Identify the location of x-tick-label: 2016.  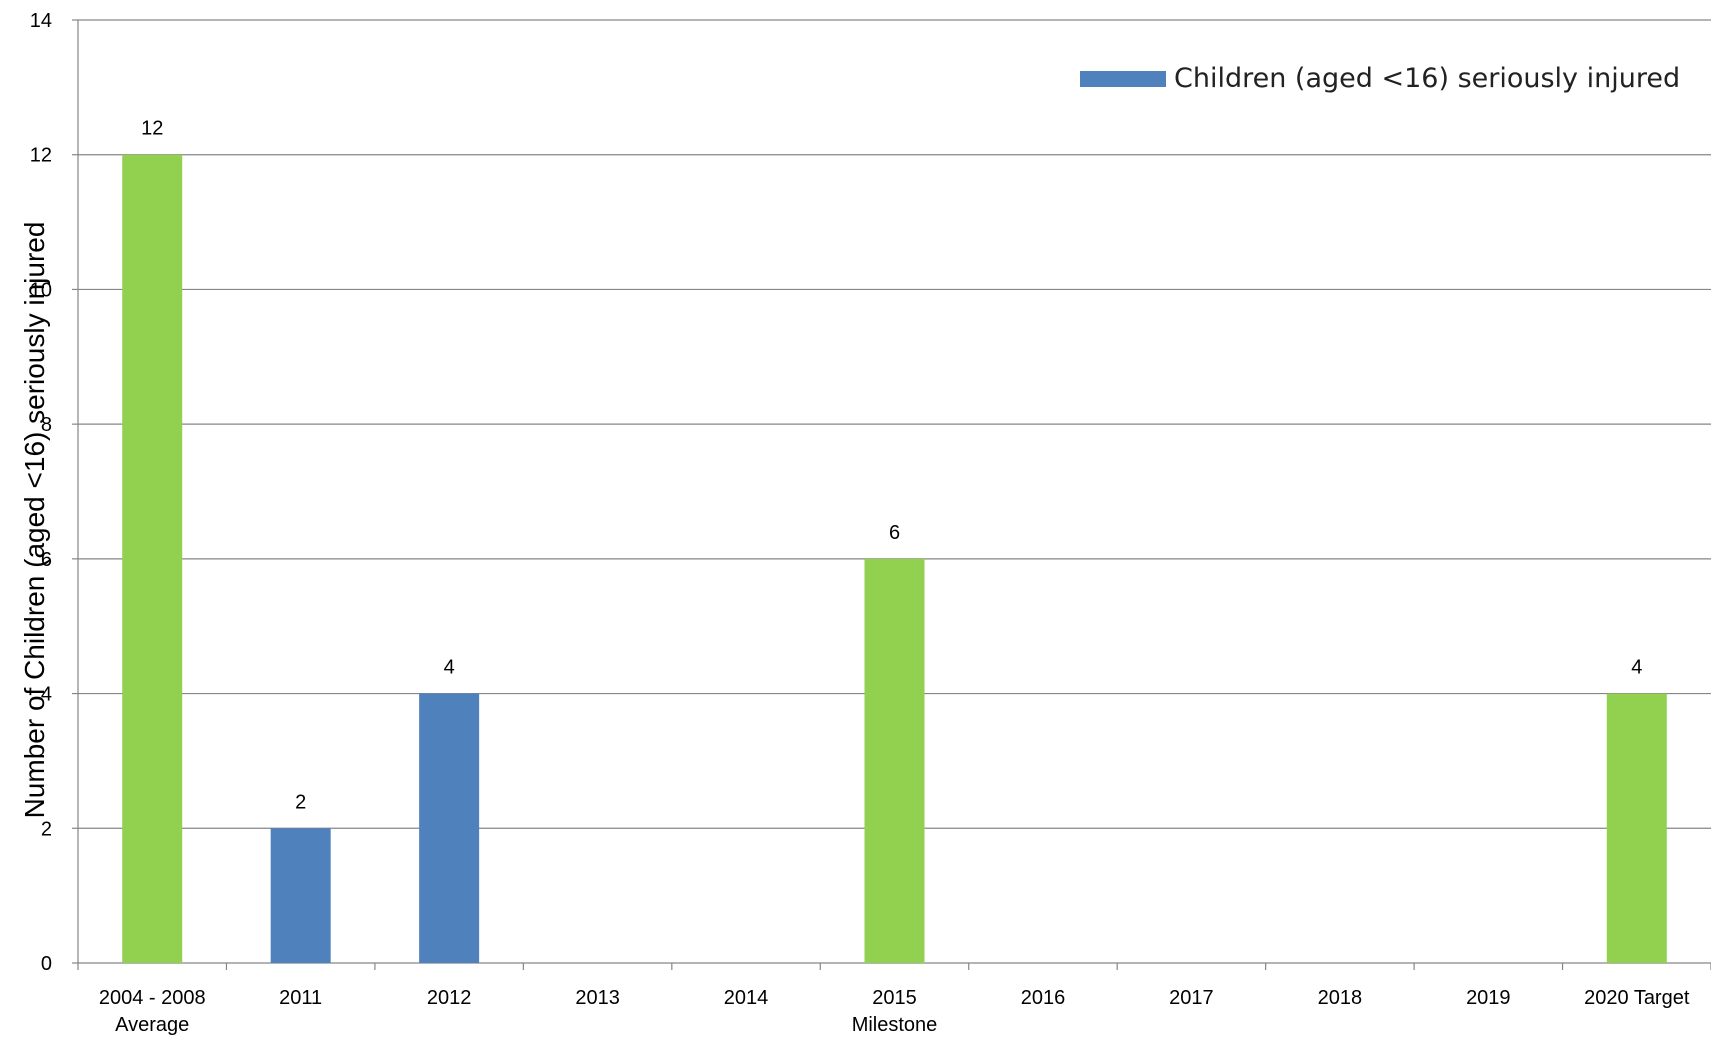
(1043, 998).